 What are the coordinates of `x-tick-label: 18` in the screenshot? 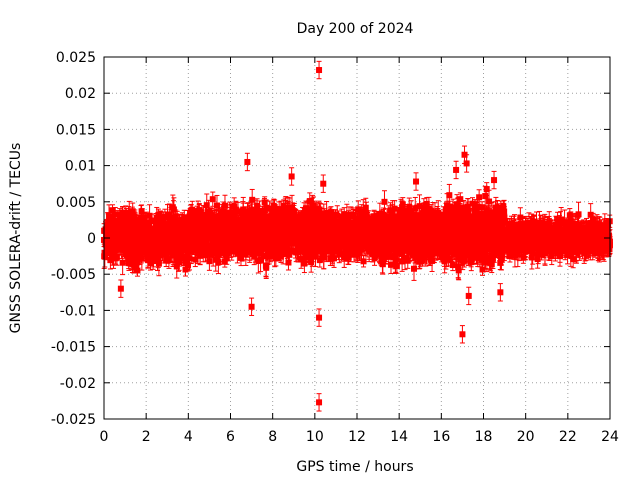 It's located at (484, 437).